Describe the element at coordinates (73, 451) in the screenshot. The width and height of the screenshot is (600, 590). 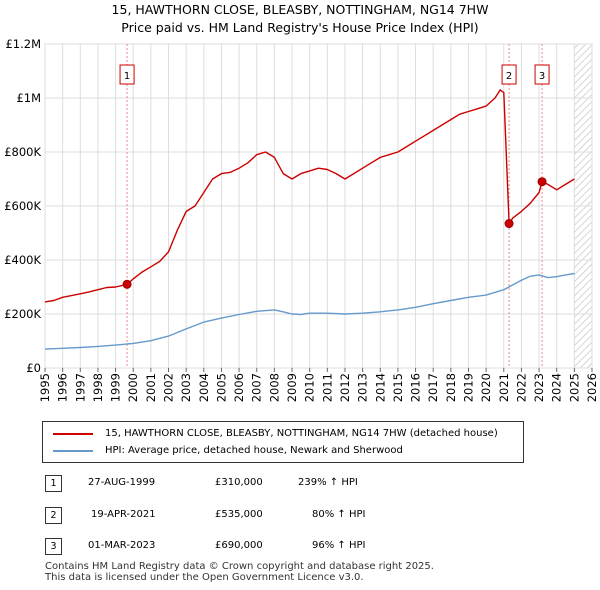
I see `legend-swatch-hpi` at that location.